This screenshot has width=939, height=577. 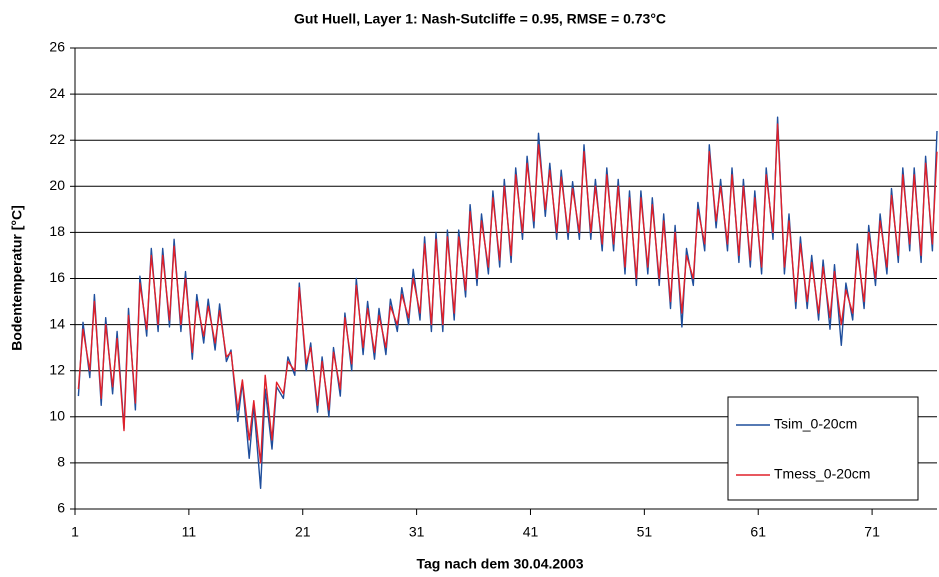 I want to click on x-axis-label: Tag nach dem 30.04.2003, so click(x=499, y=564).